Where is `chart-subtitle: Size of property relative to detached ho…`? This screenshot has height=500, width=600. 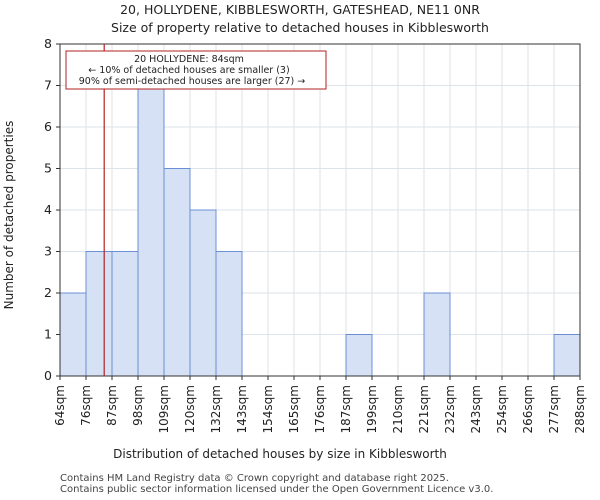 chart-subtitle: Size of property relative to detached ho… is located at coordinates (300, 27).